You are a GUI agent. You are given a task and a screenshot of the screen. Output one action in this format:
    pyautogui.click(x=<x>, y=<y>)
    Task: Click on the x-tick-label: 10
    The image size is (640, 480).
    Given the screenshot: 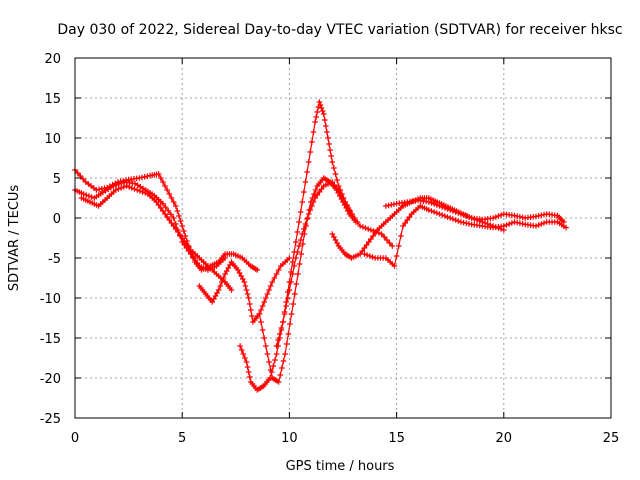 What is the action you would take?
    pyautogui.click(x=289, y=438)
    